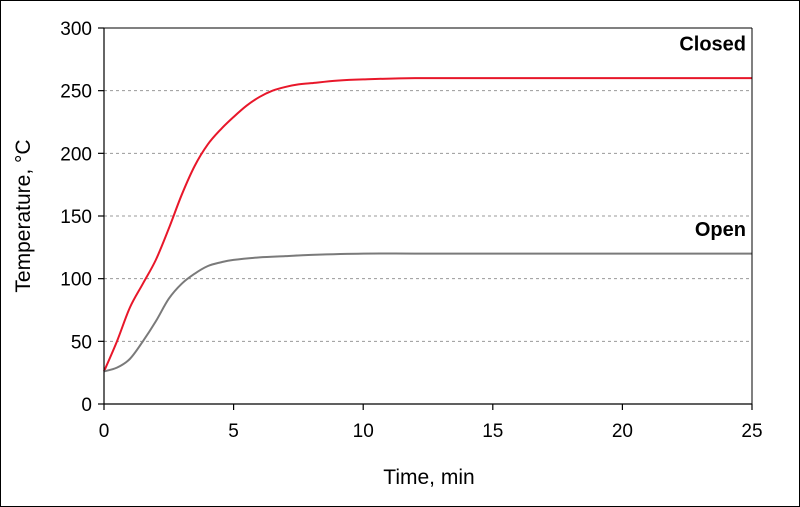  What do you see at coordinates (712, 45) in the screenshot?
I see `series-label-closed: Closed` at bounding box center [712, 45].